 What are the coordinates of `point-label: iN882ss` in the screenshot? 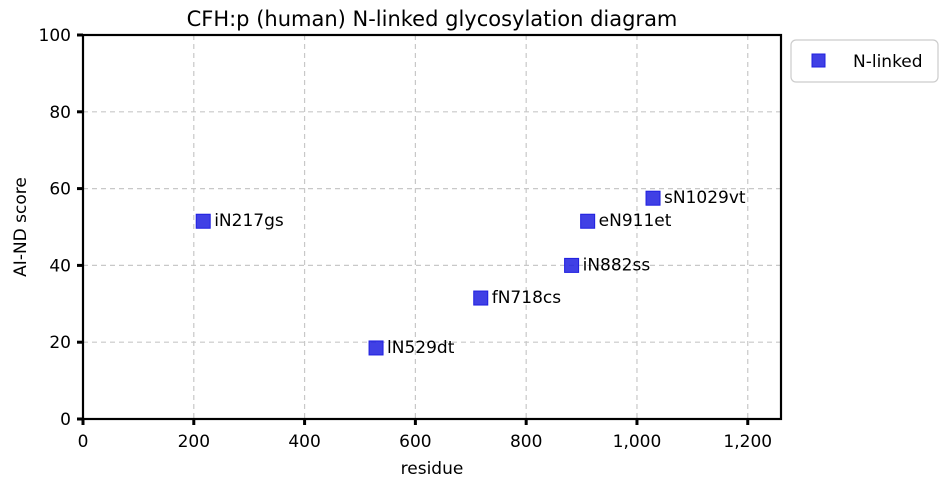 It's located at (617, 265).